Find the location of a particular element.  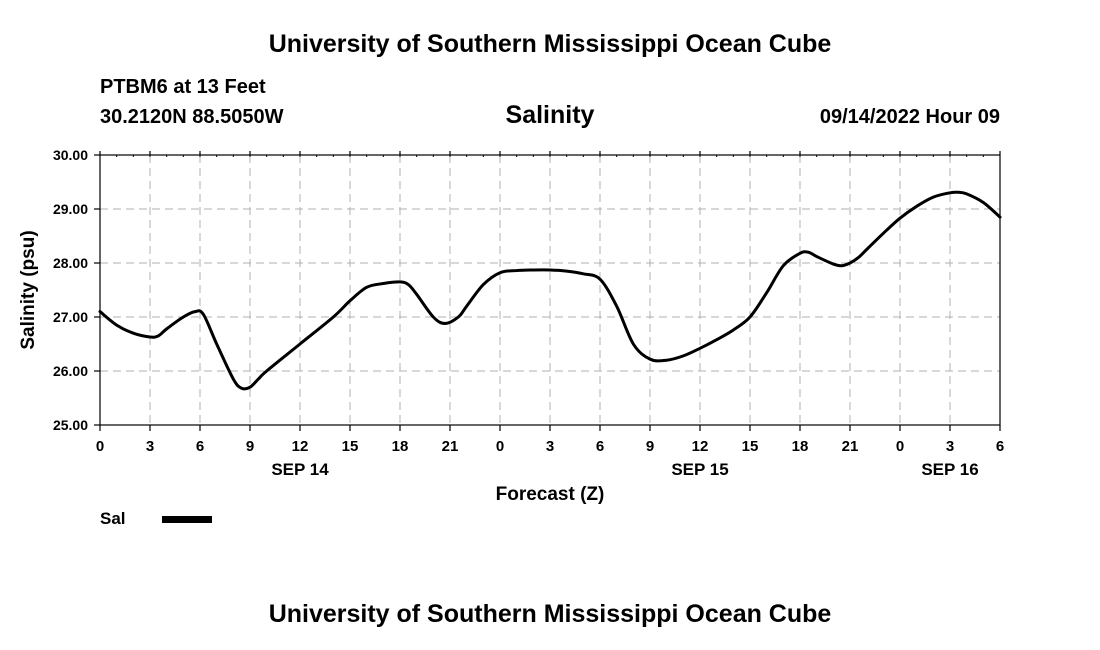

y-tick-label: 30.00 is located at coordinates (70, 155).